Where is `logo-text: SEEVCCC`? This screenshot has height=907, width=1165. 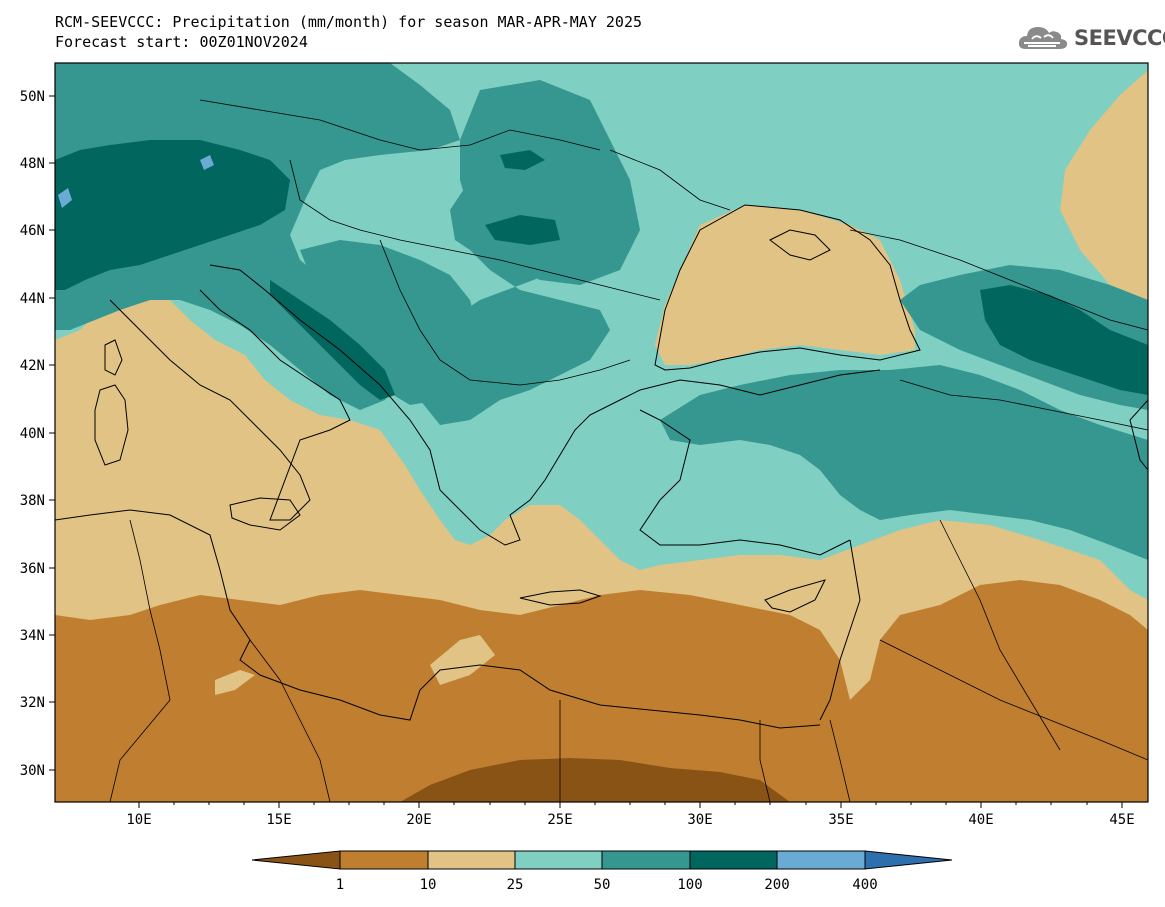 logo-text: SEEVCCC is located at coordinates (1119, 38).